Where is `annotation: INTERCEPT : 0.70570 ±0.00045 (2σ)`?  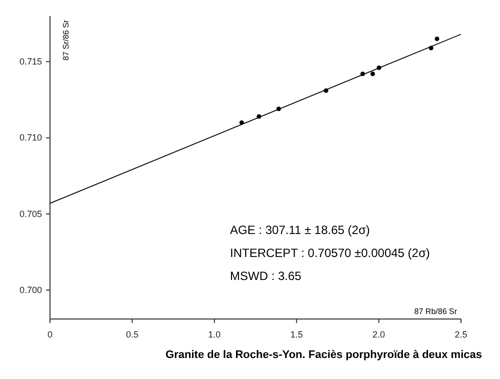
annotation: INTERCEPT : 0.70570 ±0.00045 (2σ) is located at coordinates (330, 253).